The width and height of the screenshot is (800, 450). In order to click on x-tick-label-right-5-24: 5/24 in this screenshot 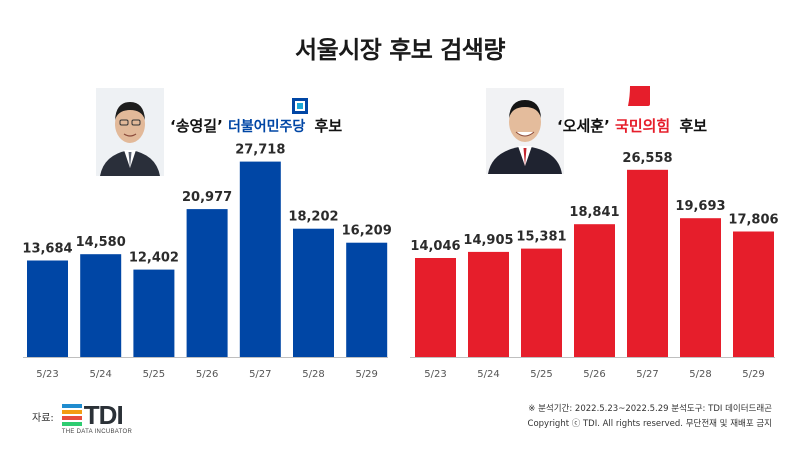, I will do `click(488, 374)`.